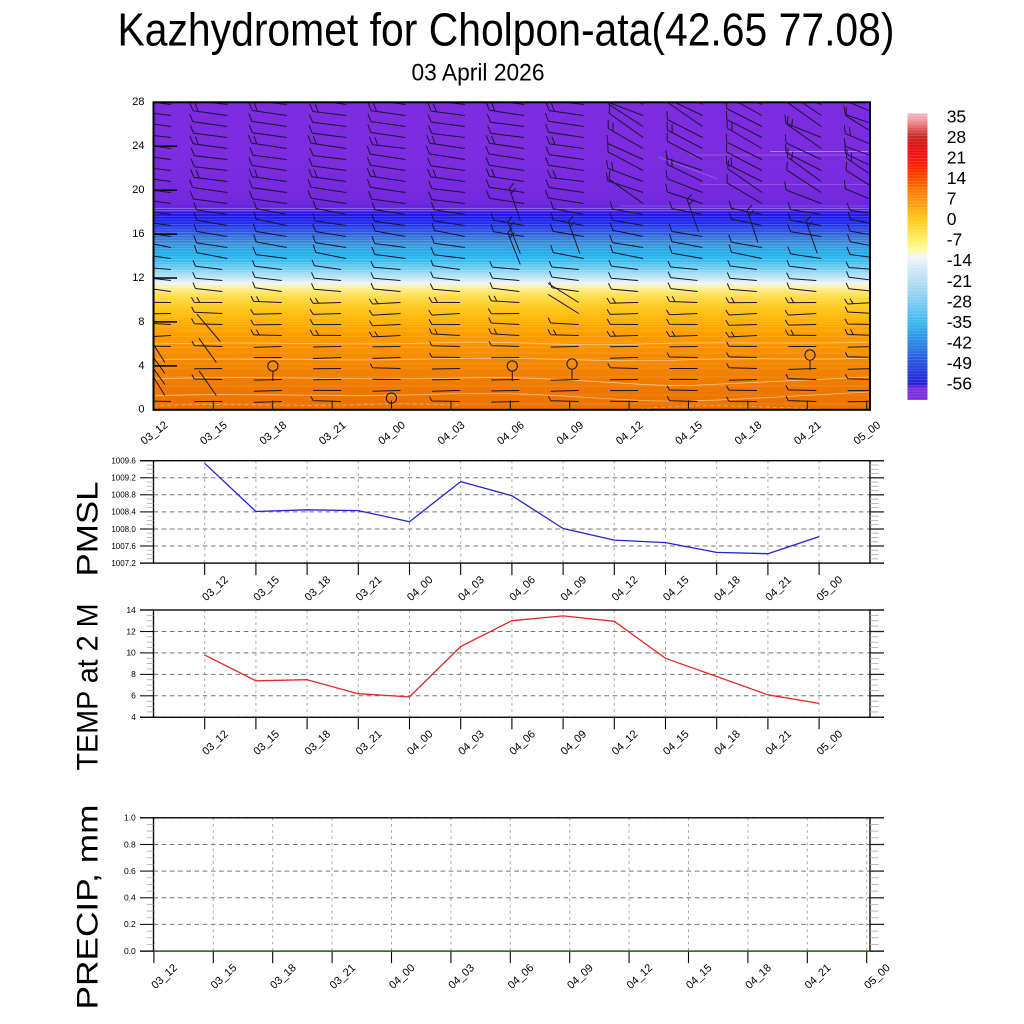 The image size is (1024, 1024). I want to click on svg-text: 03 April 2026, so click(478, 73).